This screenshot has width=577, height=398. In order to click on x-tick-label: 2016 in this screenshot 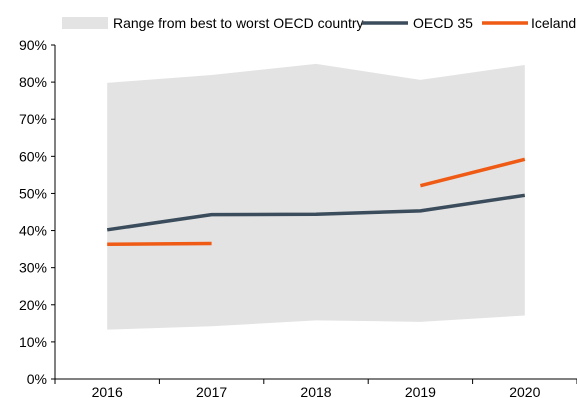, I will do `click(107, 391)`.